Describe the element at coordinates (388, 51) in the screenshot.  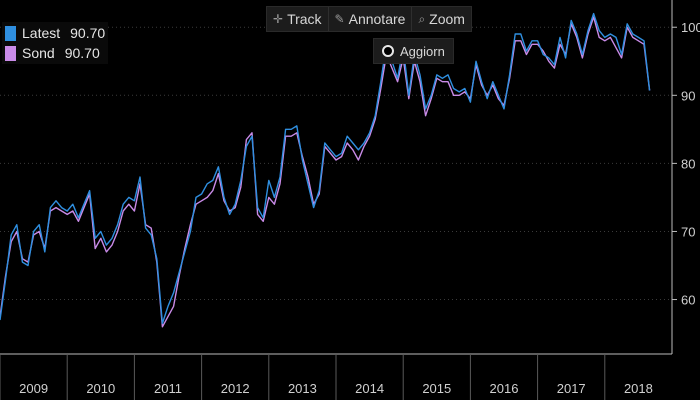
I see `refresh-icon` at that location.